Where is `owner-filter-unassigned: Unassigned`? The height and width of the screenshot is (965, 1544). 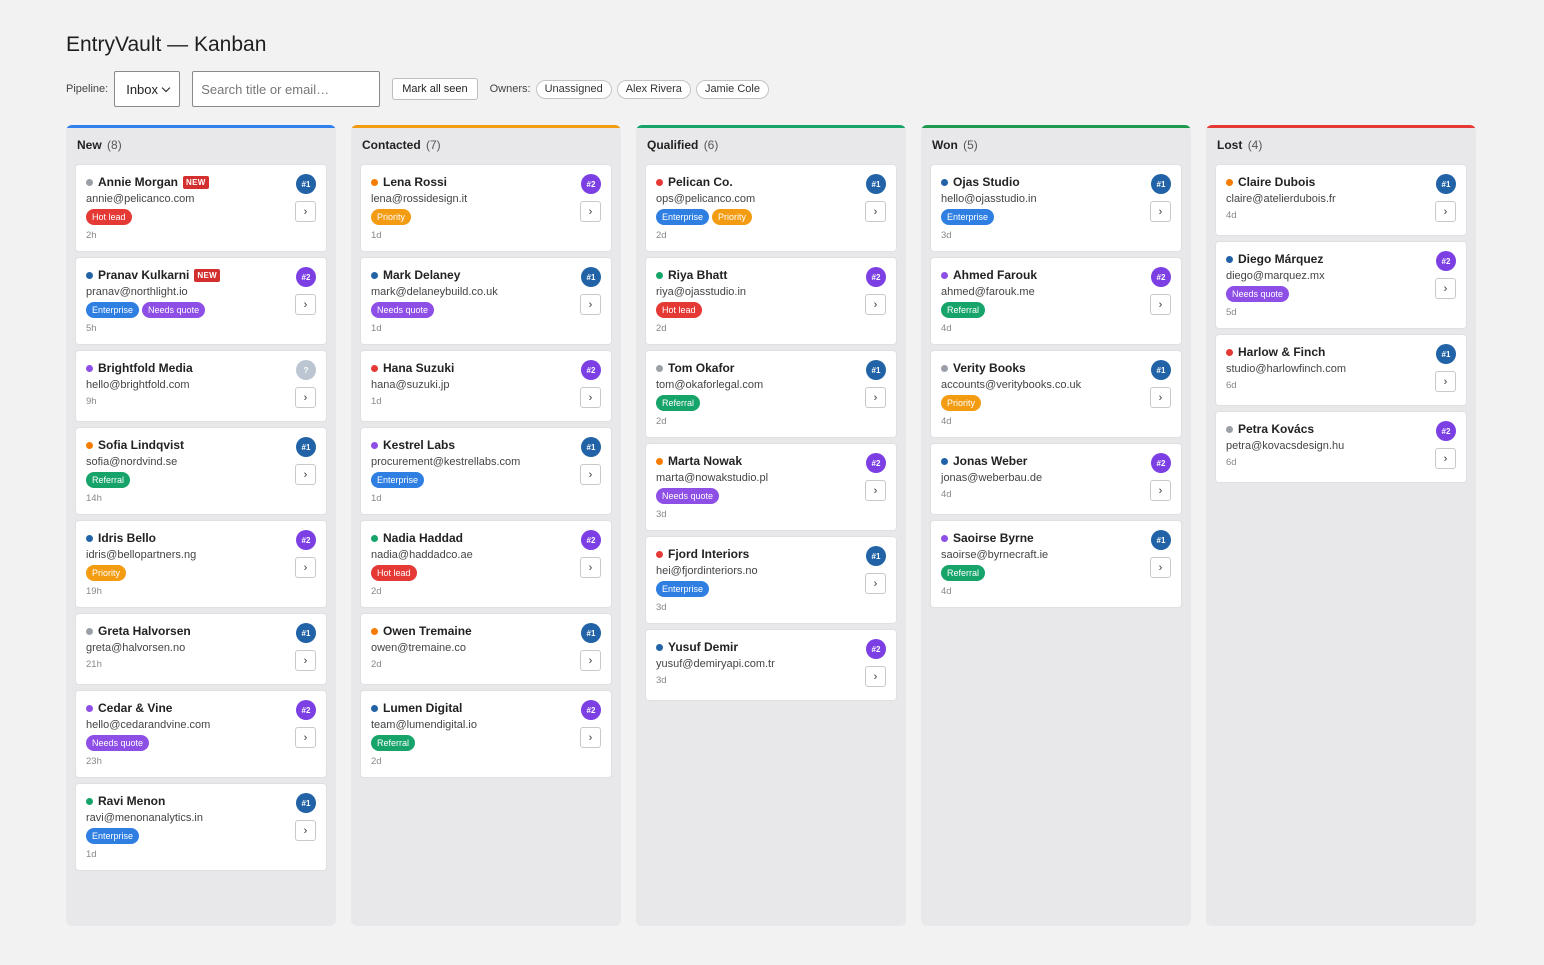
owner-filter-unassigned: Unassigned is located at coordinates (573, 89).